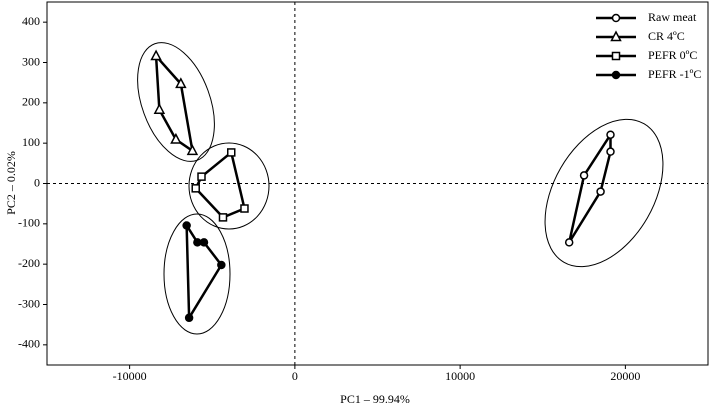 The image size is (709, 408). Describe the element at coordinates (666, 36) in the screenshot. I see `legend-label: CR 4ºC` at that location.